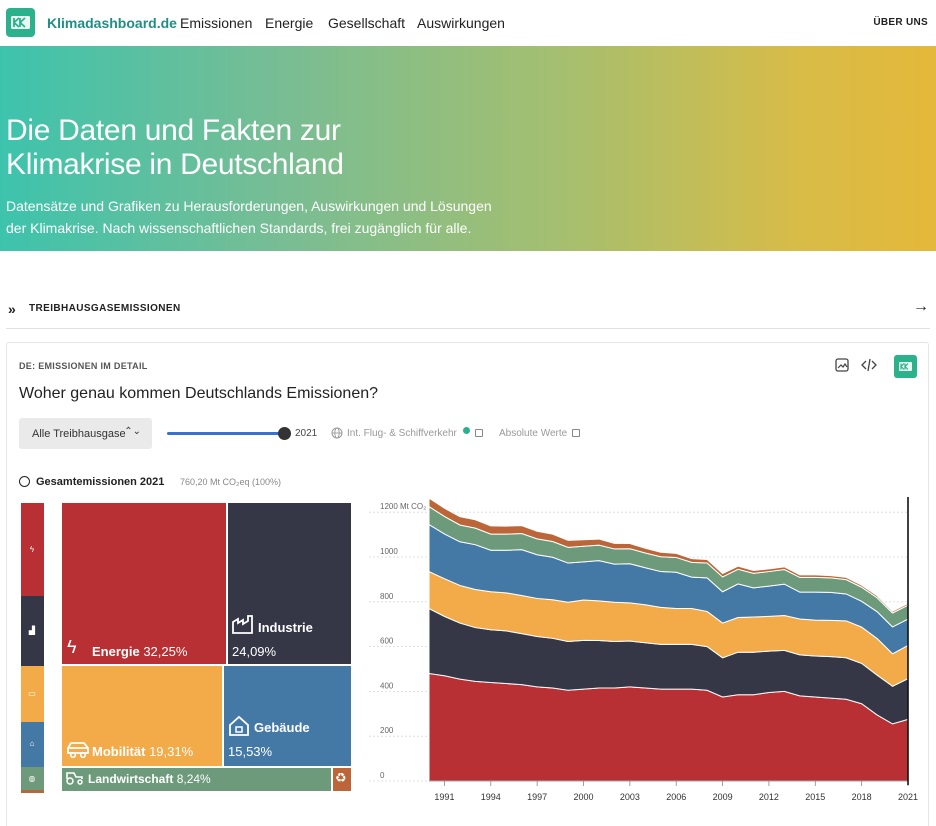 The height and width of the screenshot is (826, 936). What do you see at coordinates (254, 651) in the screenshot?
I see `industrie-pct: 24,09%` at bounding box center [254, 651].